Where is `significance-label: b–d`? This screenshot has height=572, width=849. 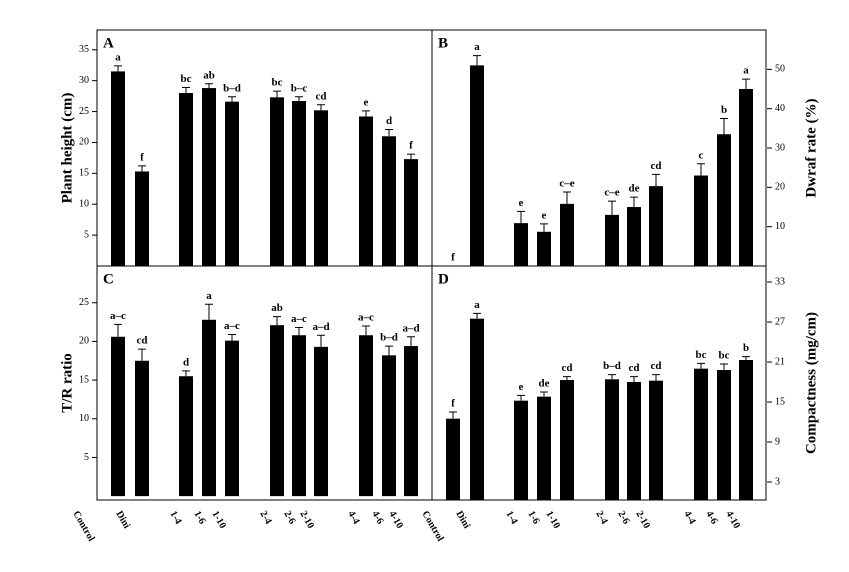 significance-label: b–d is located at coordinates (612, 366).